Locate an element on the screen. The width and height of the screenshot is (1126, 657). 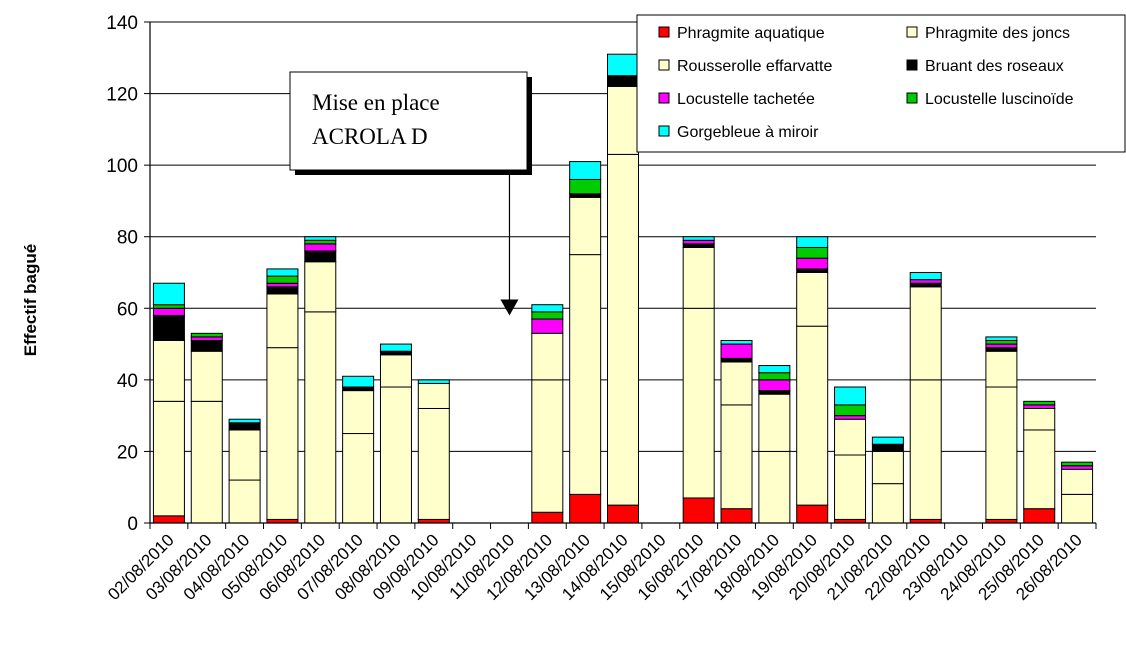
legend-box is located at coordinates (881, 83).